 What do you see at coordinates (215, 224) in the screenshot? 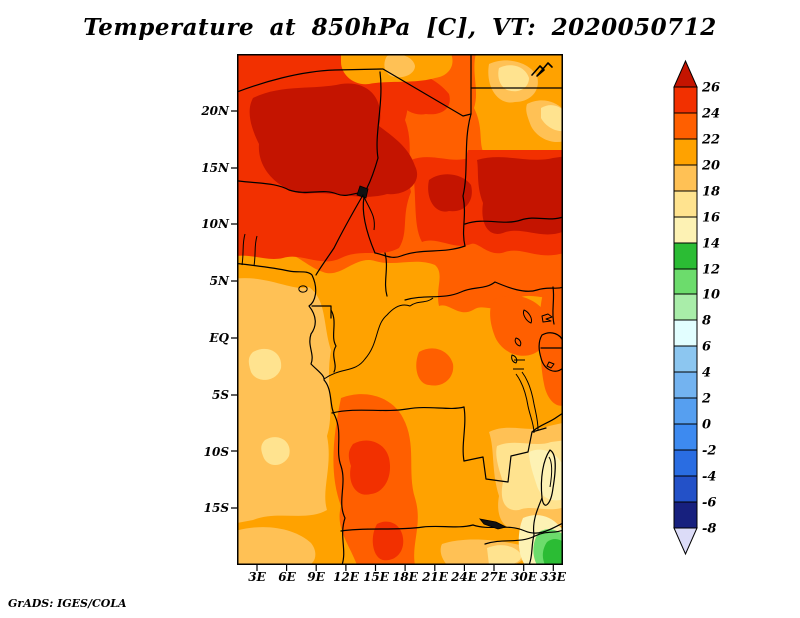
I see `lat-label: 10N` at bounding box center [215, 224].